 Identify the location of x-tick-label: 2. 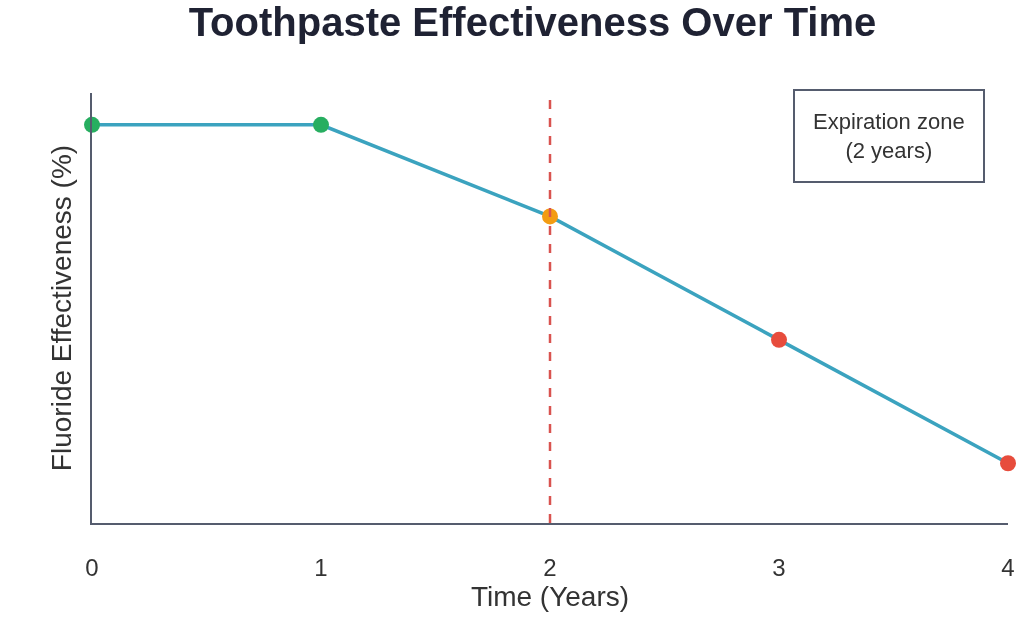
(550, 567).